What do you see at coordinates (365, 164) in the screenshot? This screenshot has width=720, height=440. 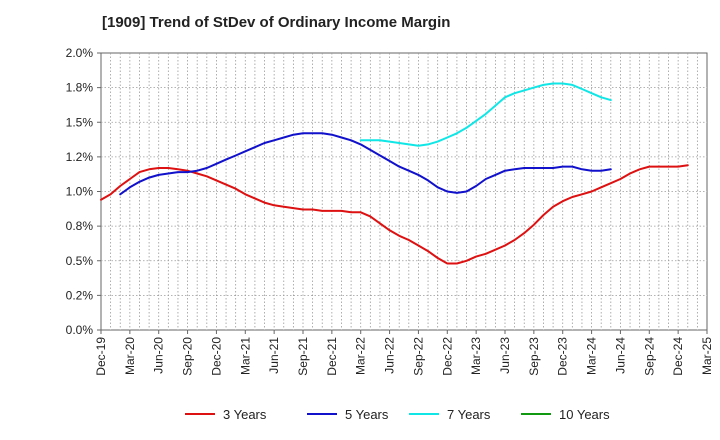 I see `series-line-5-years` at bounding box center [365, 164].